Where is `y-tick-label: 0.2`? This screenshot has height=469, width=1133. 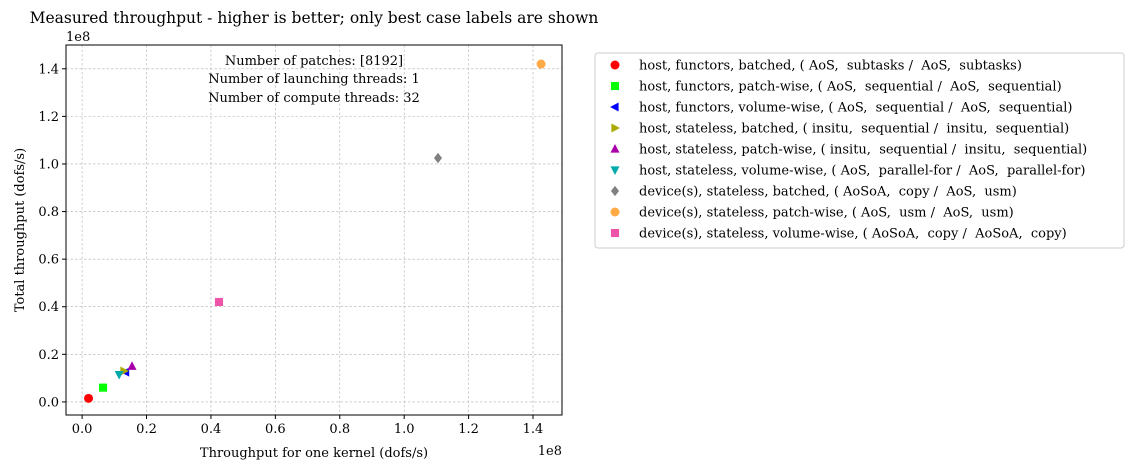
y-tick-label: 0.2 is located at coordinates (48, 355).